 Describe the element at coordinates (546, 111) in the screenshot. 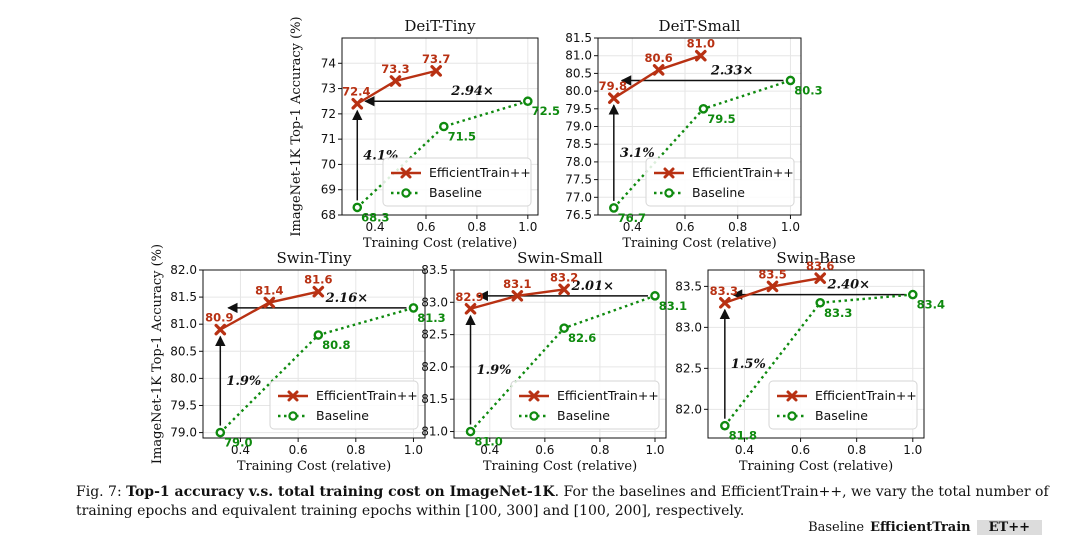

I see `data-label-baseline: 72.5` at that location.